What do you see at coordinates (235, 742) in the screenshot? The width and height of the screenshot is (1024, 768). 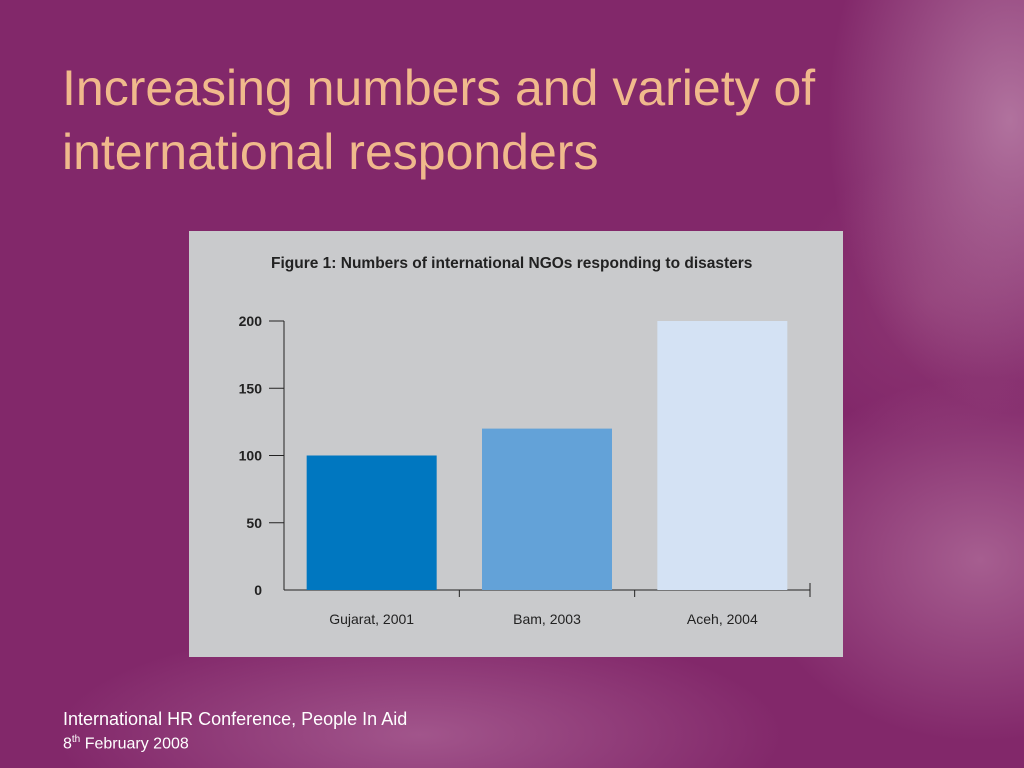 I see `footer-date: 8th February 2008` at bounding box center [235, 742].